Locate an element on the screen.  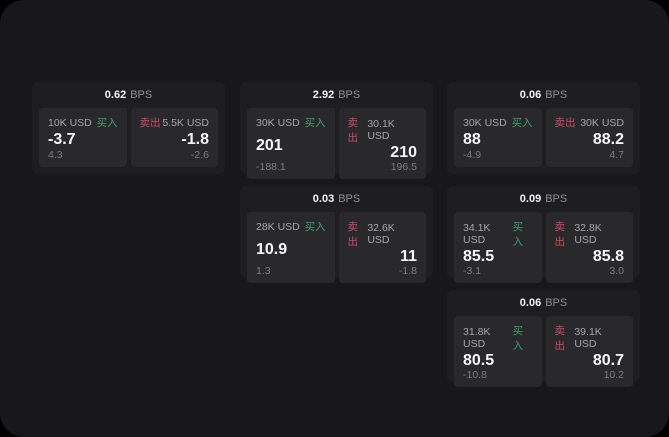
buy-price: 10.9 is located at coordinates (272, 249).